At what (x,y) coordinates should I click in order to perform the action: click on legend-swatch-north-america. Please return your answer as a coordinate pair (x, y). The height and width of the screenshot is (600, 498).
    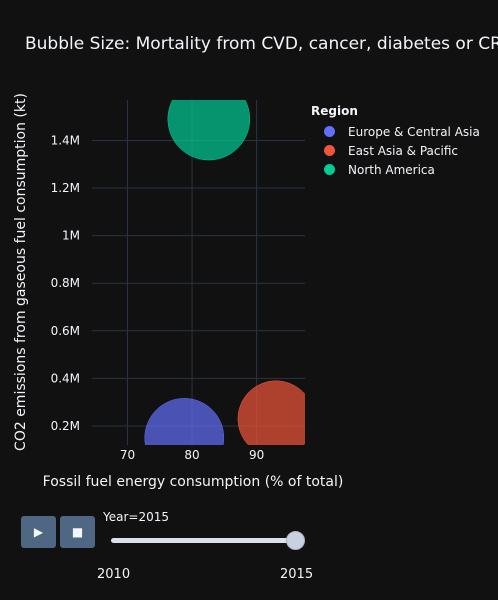
    Looking at the image, I should click on (329, 169).